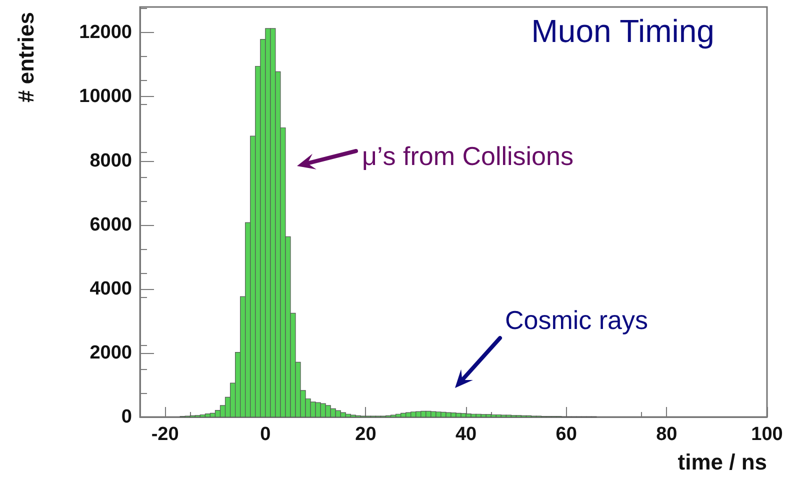 Image resolution: width=802 pixels, height=481 pixels. What do you see at coordinates (26, 57) in the screenshot?
I see `y-axis-title: # entries` at bounding box center [26, 57].